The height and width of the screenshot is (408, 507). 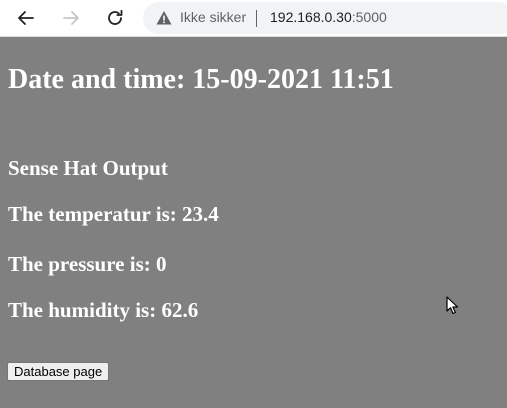 I want to click on arrow-left-icon, so click(x=26, y=18).